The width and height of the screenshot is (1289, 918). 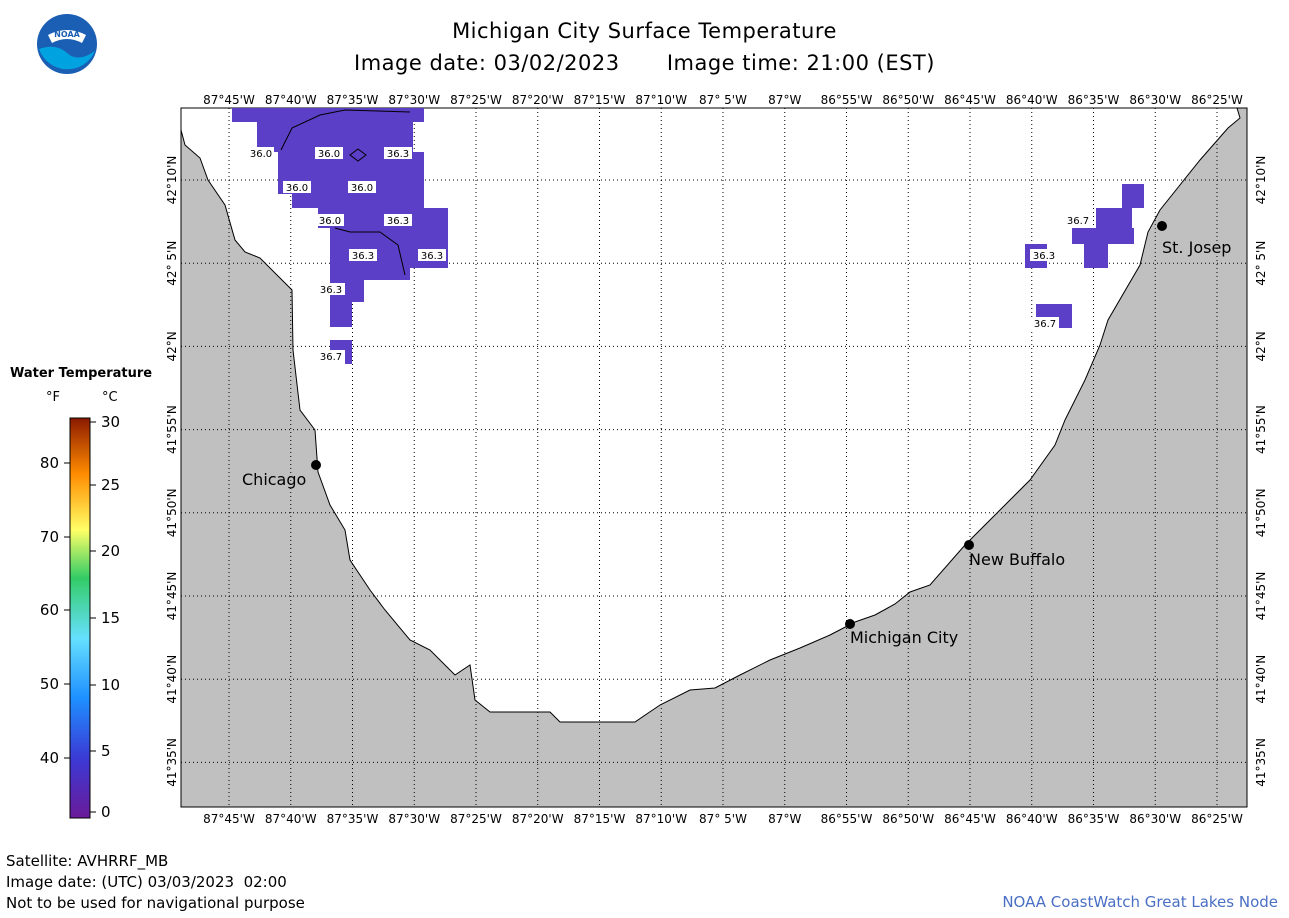 What do you see at coordinates (81, 373) in the screenshot?
I see `legend-title: Water Temperature` at bounding box center [81, 373].